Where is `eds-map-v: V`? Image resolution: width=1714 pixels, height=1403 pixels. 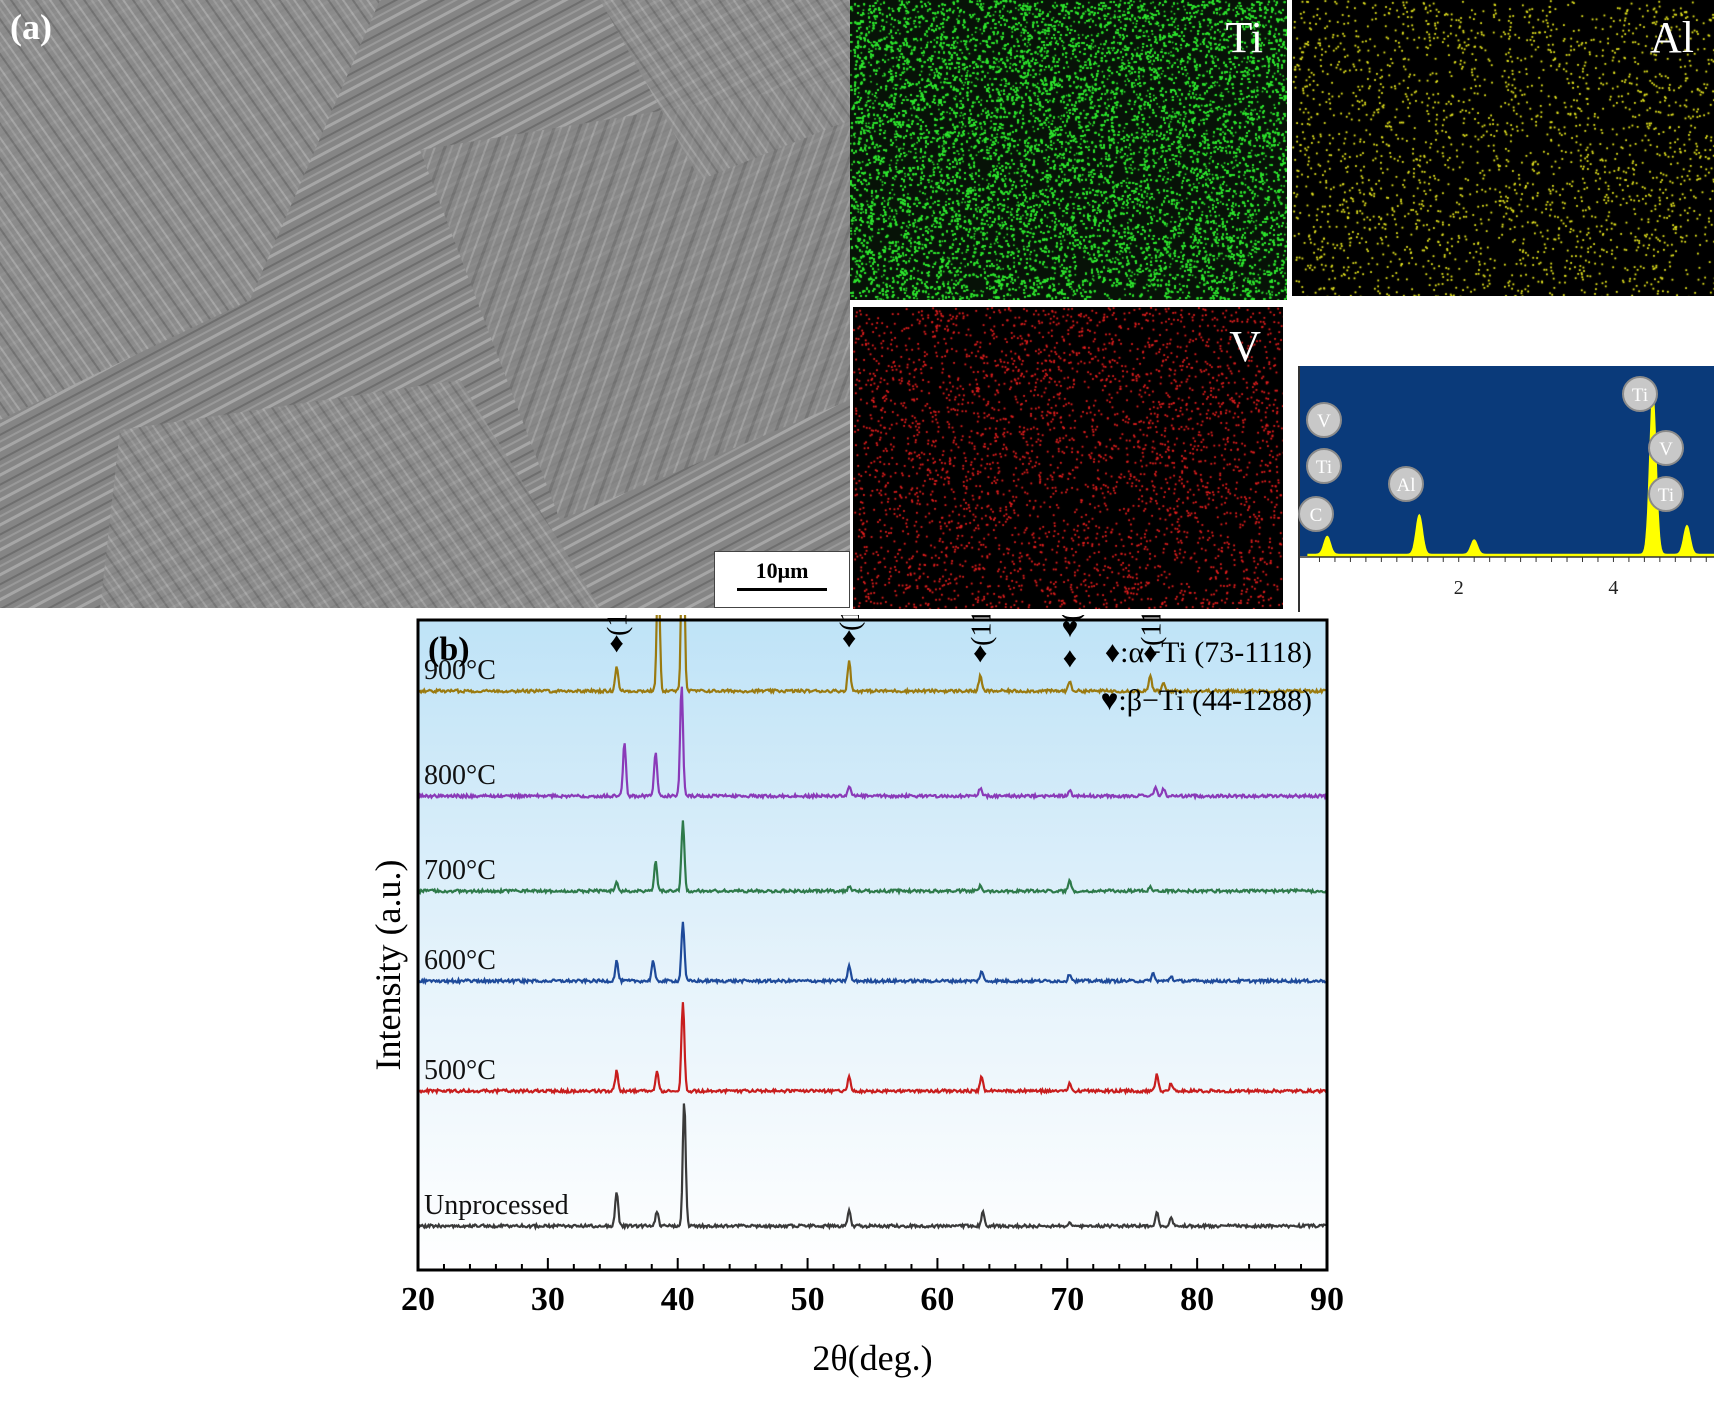
eds-map-v: V is located at coordinates (1068, 458).